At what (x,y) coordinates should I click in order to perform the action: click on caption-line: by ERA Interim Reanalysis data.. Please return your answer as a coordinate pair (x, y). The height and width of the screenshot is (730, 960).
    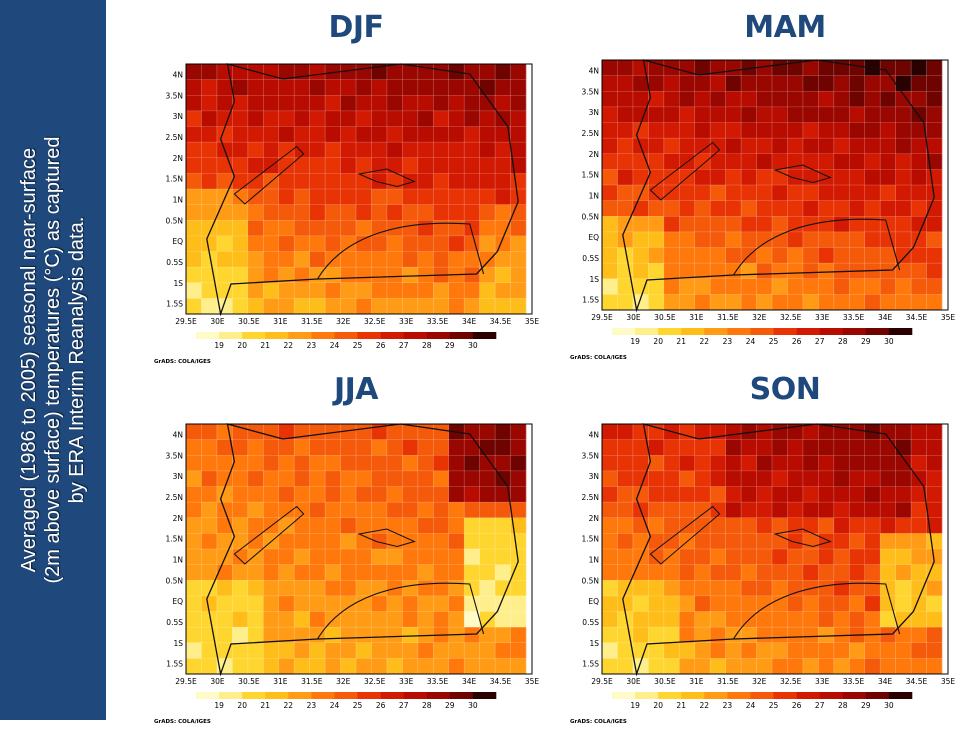
    Looking at the image, I should click on (77, 360).